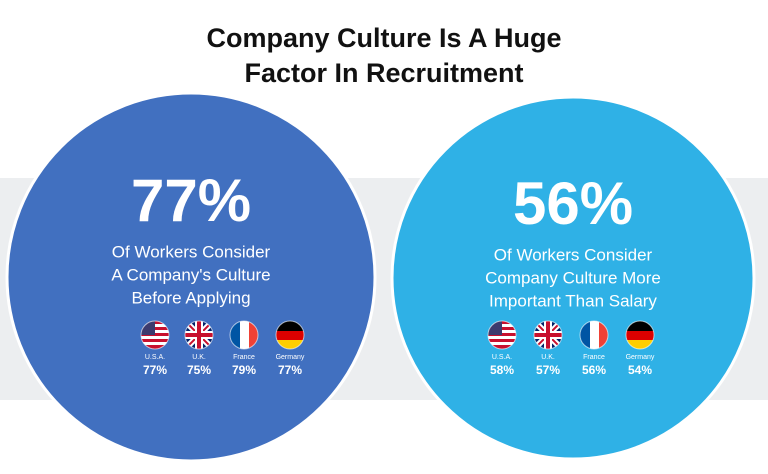 The height and width of the screenshot is (474, 768). Describe the element at coordinates (190, 297) in the screenshot. I see `caption: Before Applying` at that location.